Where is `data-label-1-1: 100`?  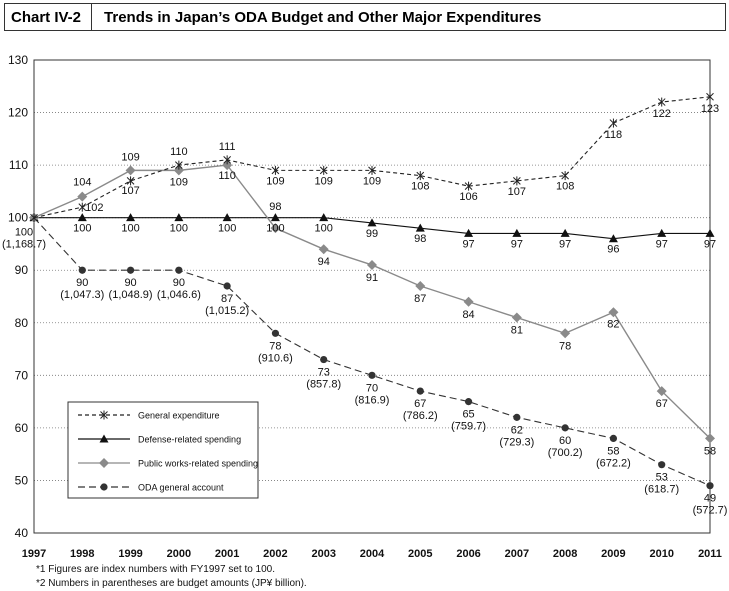 data-label-1-1: 100 is located at coordinates (82, 229).